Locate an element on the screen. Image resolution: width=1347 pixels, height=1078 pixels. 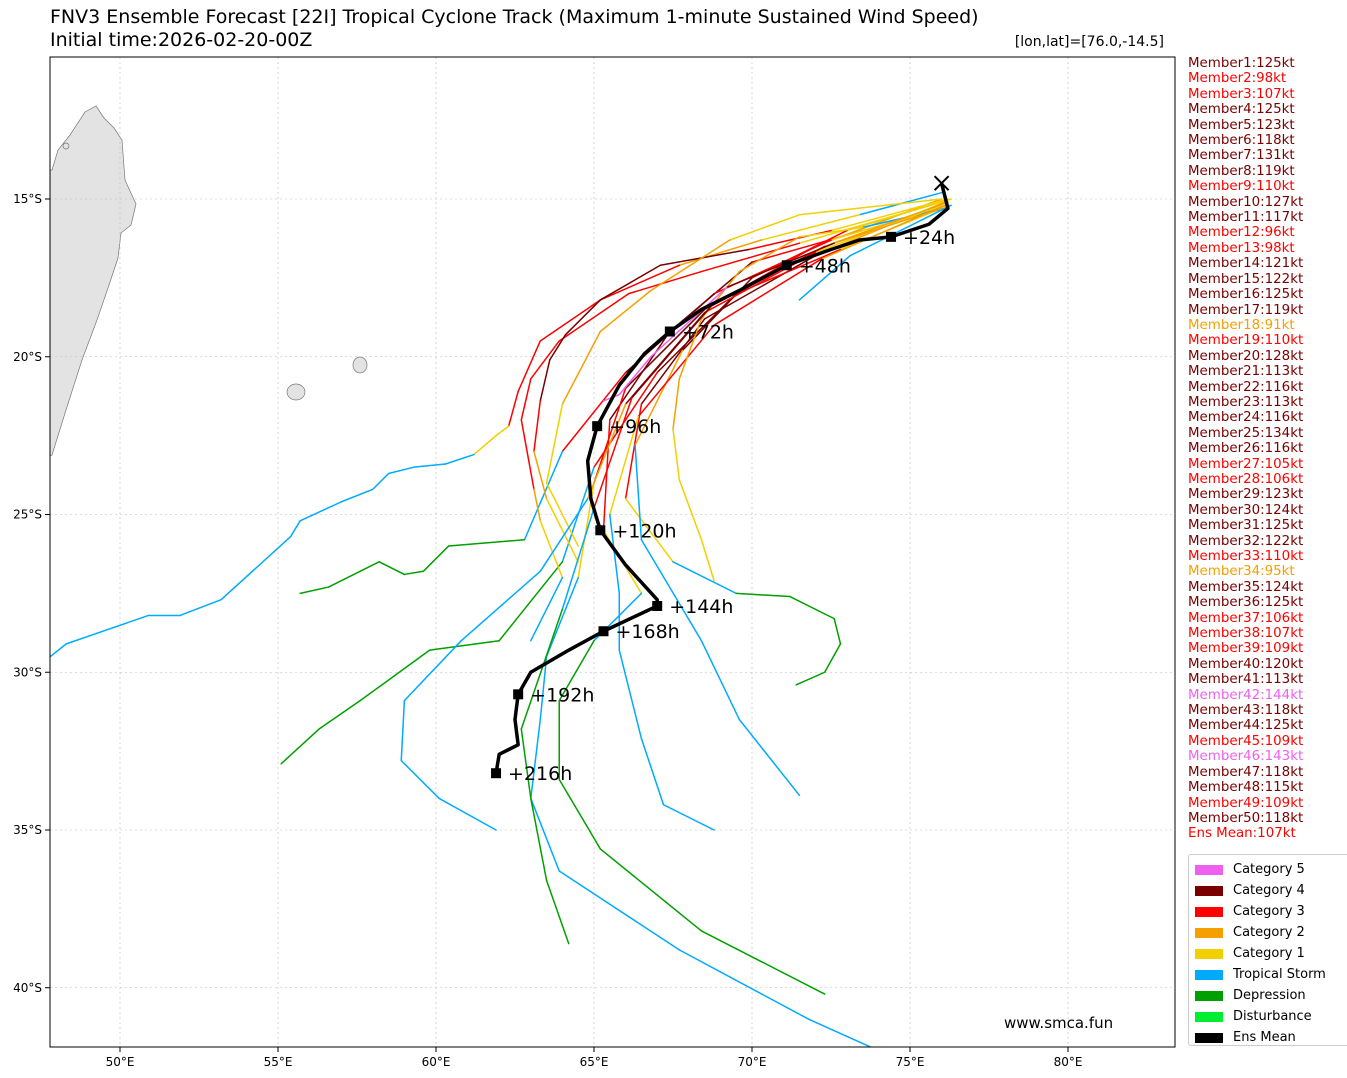
member-intensity-item: Member44:125kt is located at coordinates (1246, 726).